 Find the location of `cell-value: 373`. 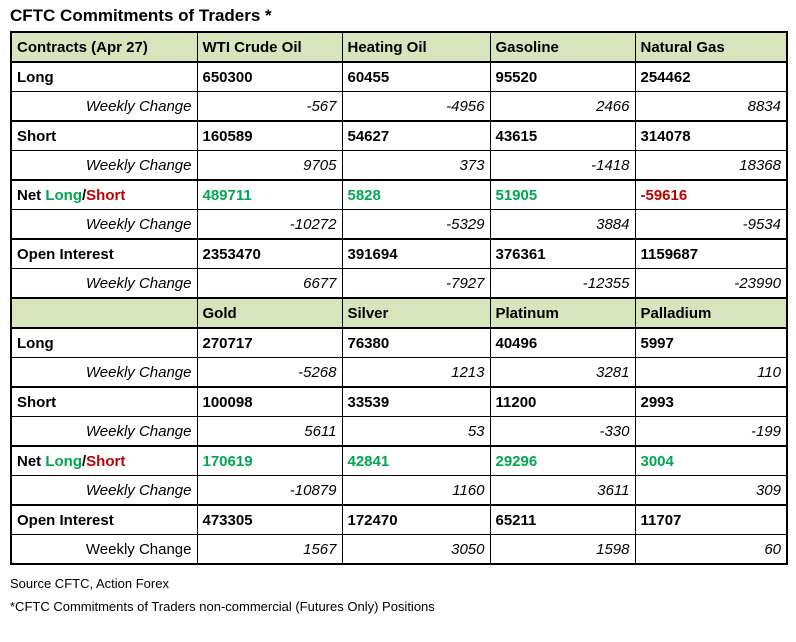

cell-value: 373 is located at coordinates (416, 165).